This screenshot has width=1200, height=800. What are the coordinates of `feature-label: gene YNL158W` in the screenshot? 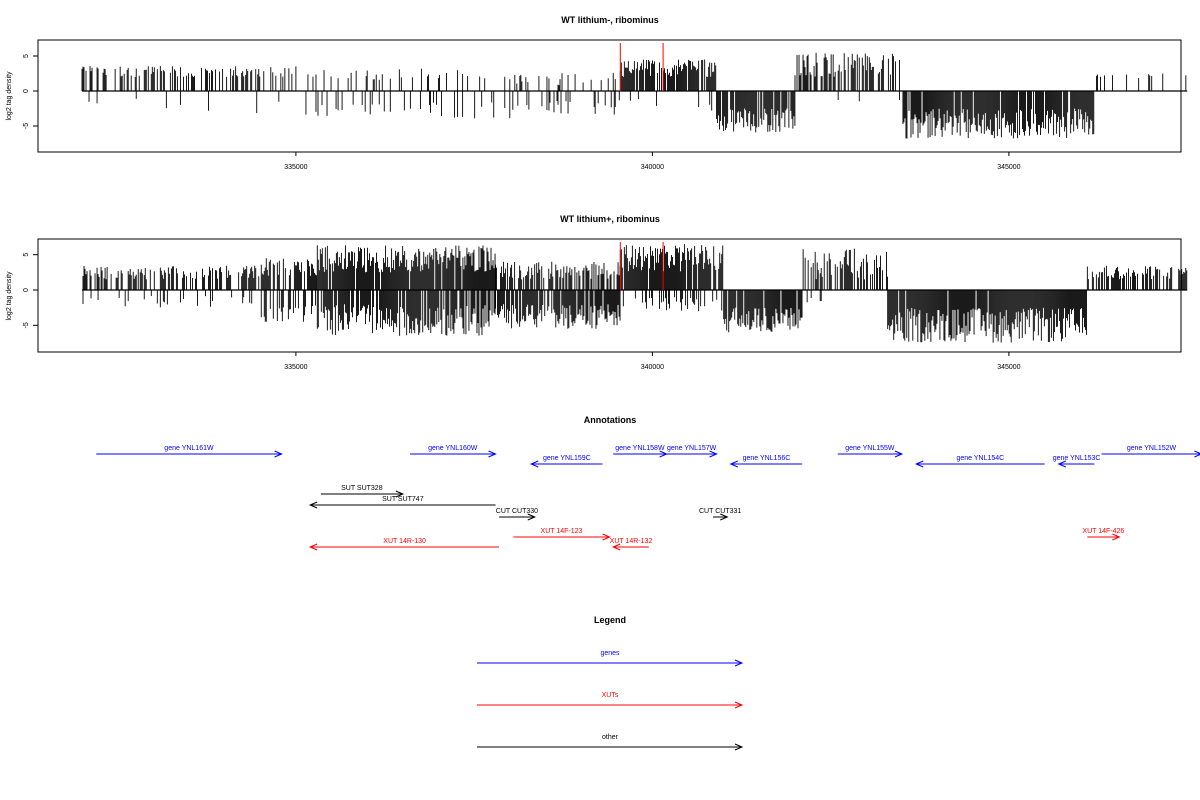 It's located at (640, 448).